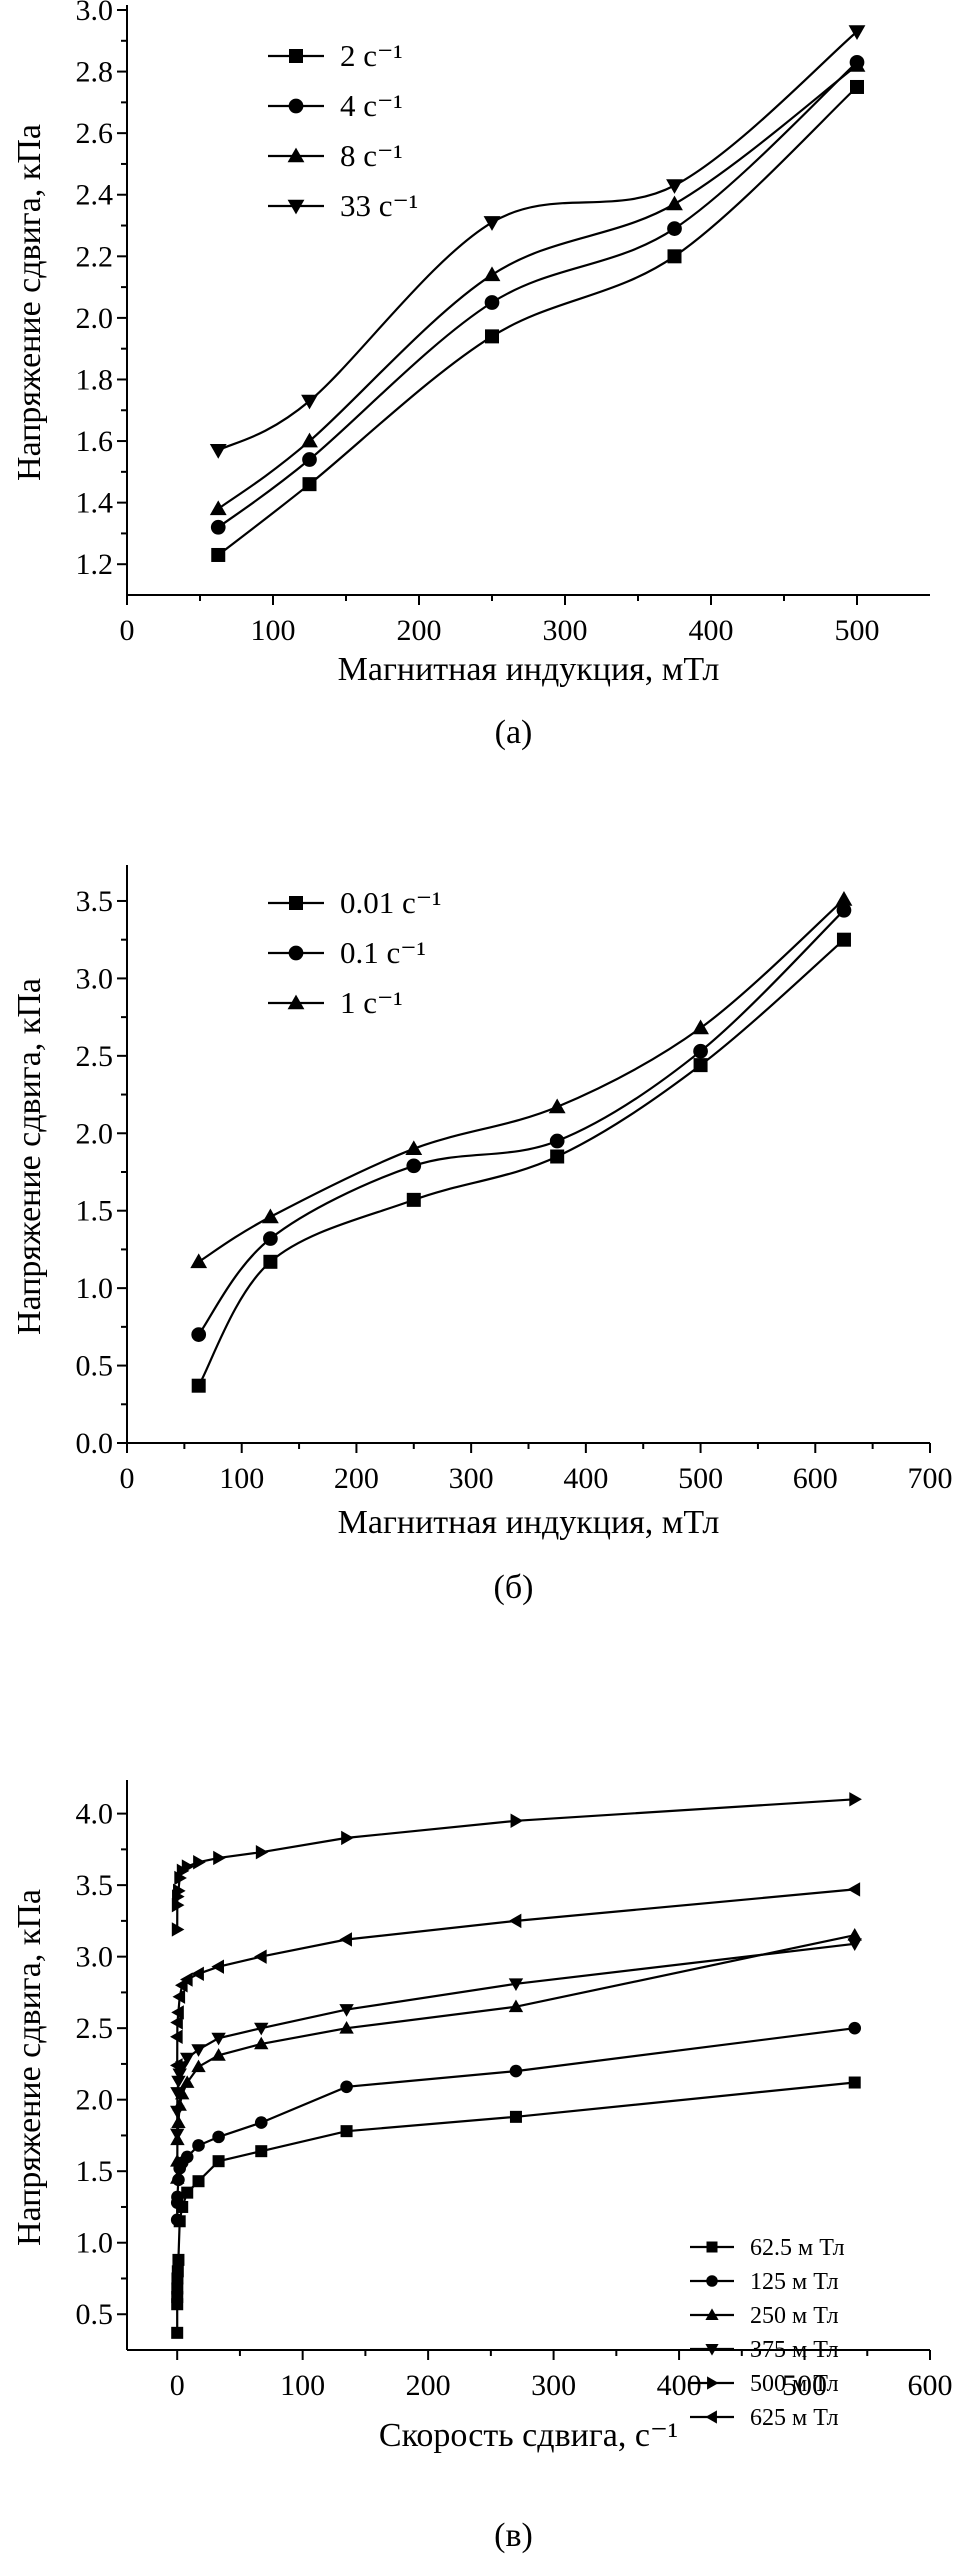  Describe the element at coordinates (514, 1587) in the screenshot. I see `panel-caption: (б)` at that location.